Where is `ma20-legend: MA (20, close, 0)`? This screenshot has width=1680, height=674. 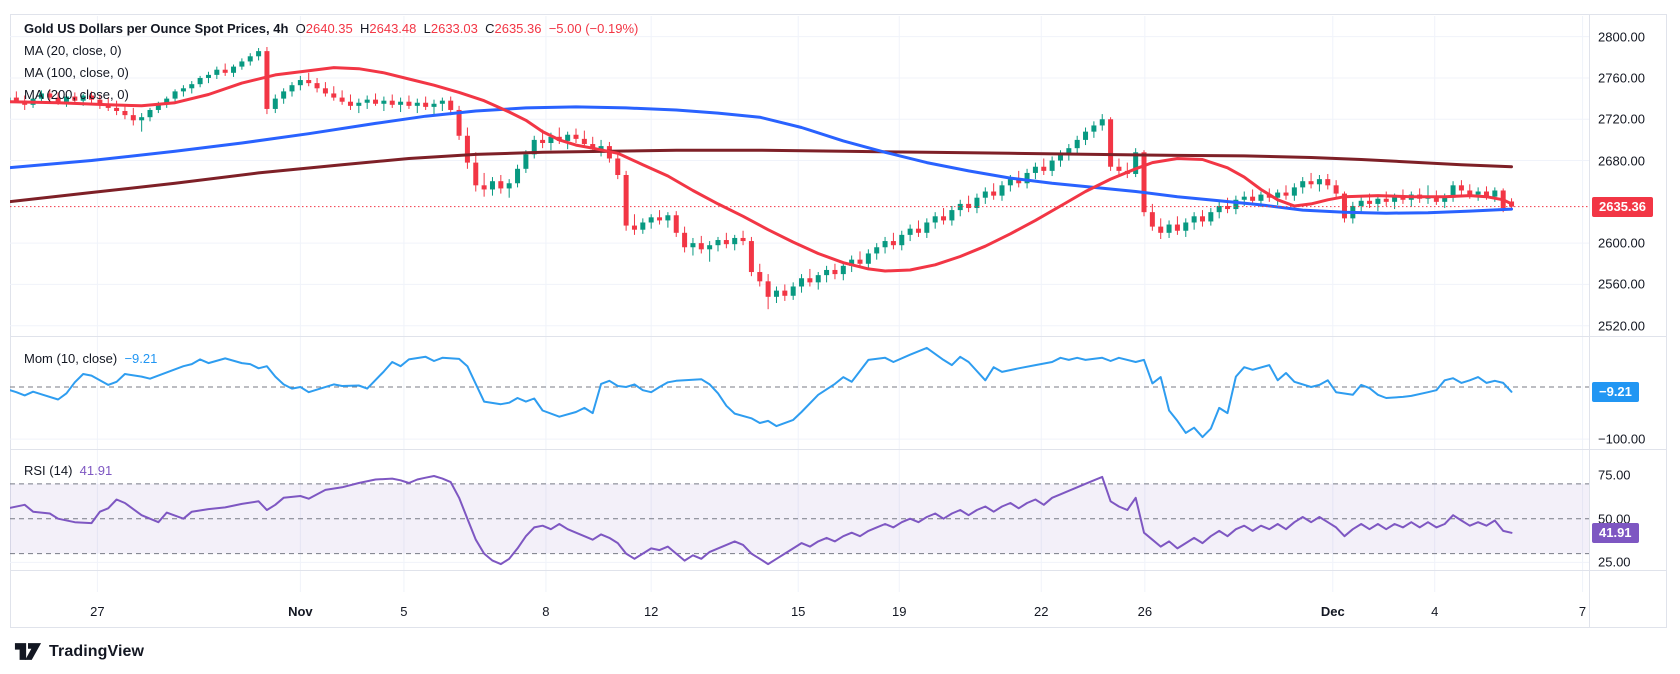
ma20-legend: MA (20, close, 0) is located at coordinates (73, 50).